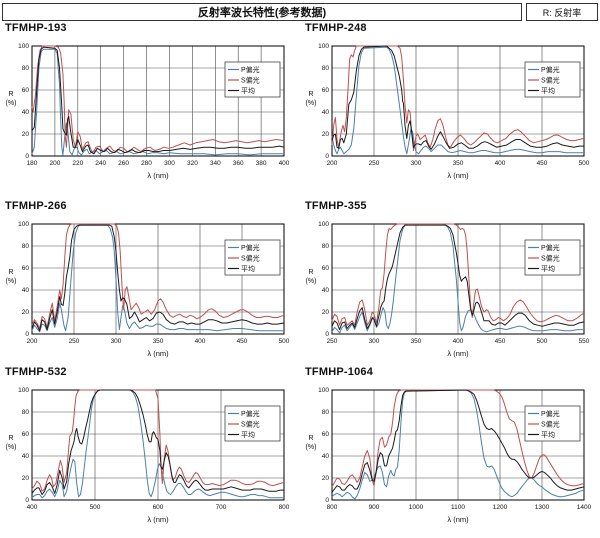 The width and height of the screenshot is (600, 538). I want to click on header-right-label-box: R: 反射率, so click(562, 12).